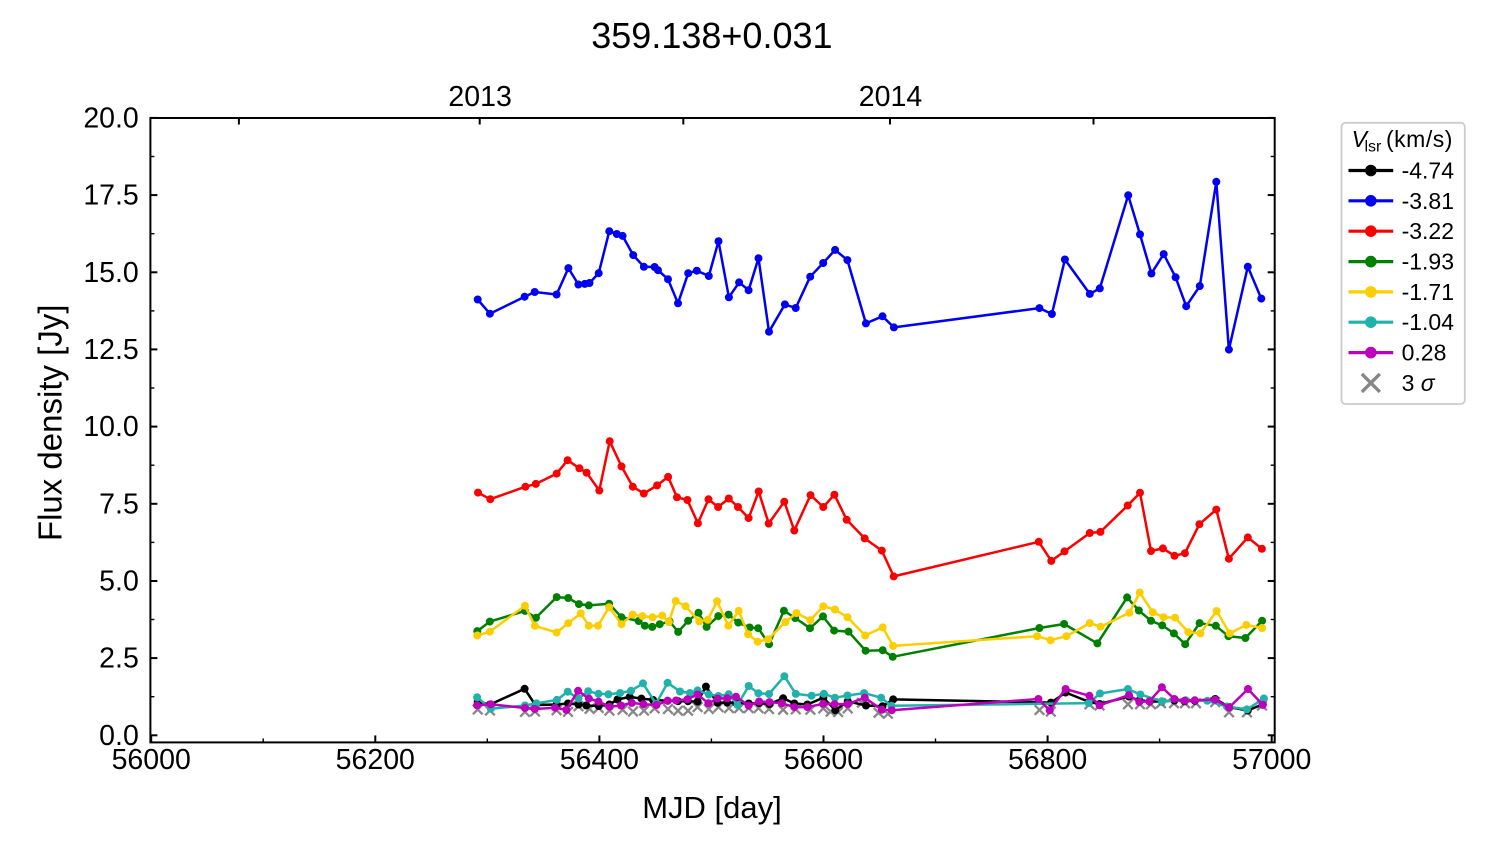 This screenshot has width=1500, height=844. I want to click on svg-text: -1.93, so click(1428, 261).